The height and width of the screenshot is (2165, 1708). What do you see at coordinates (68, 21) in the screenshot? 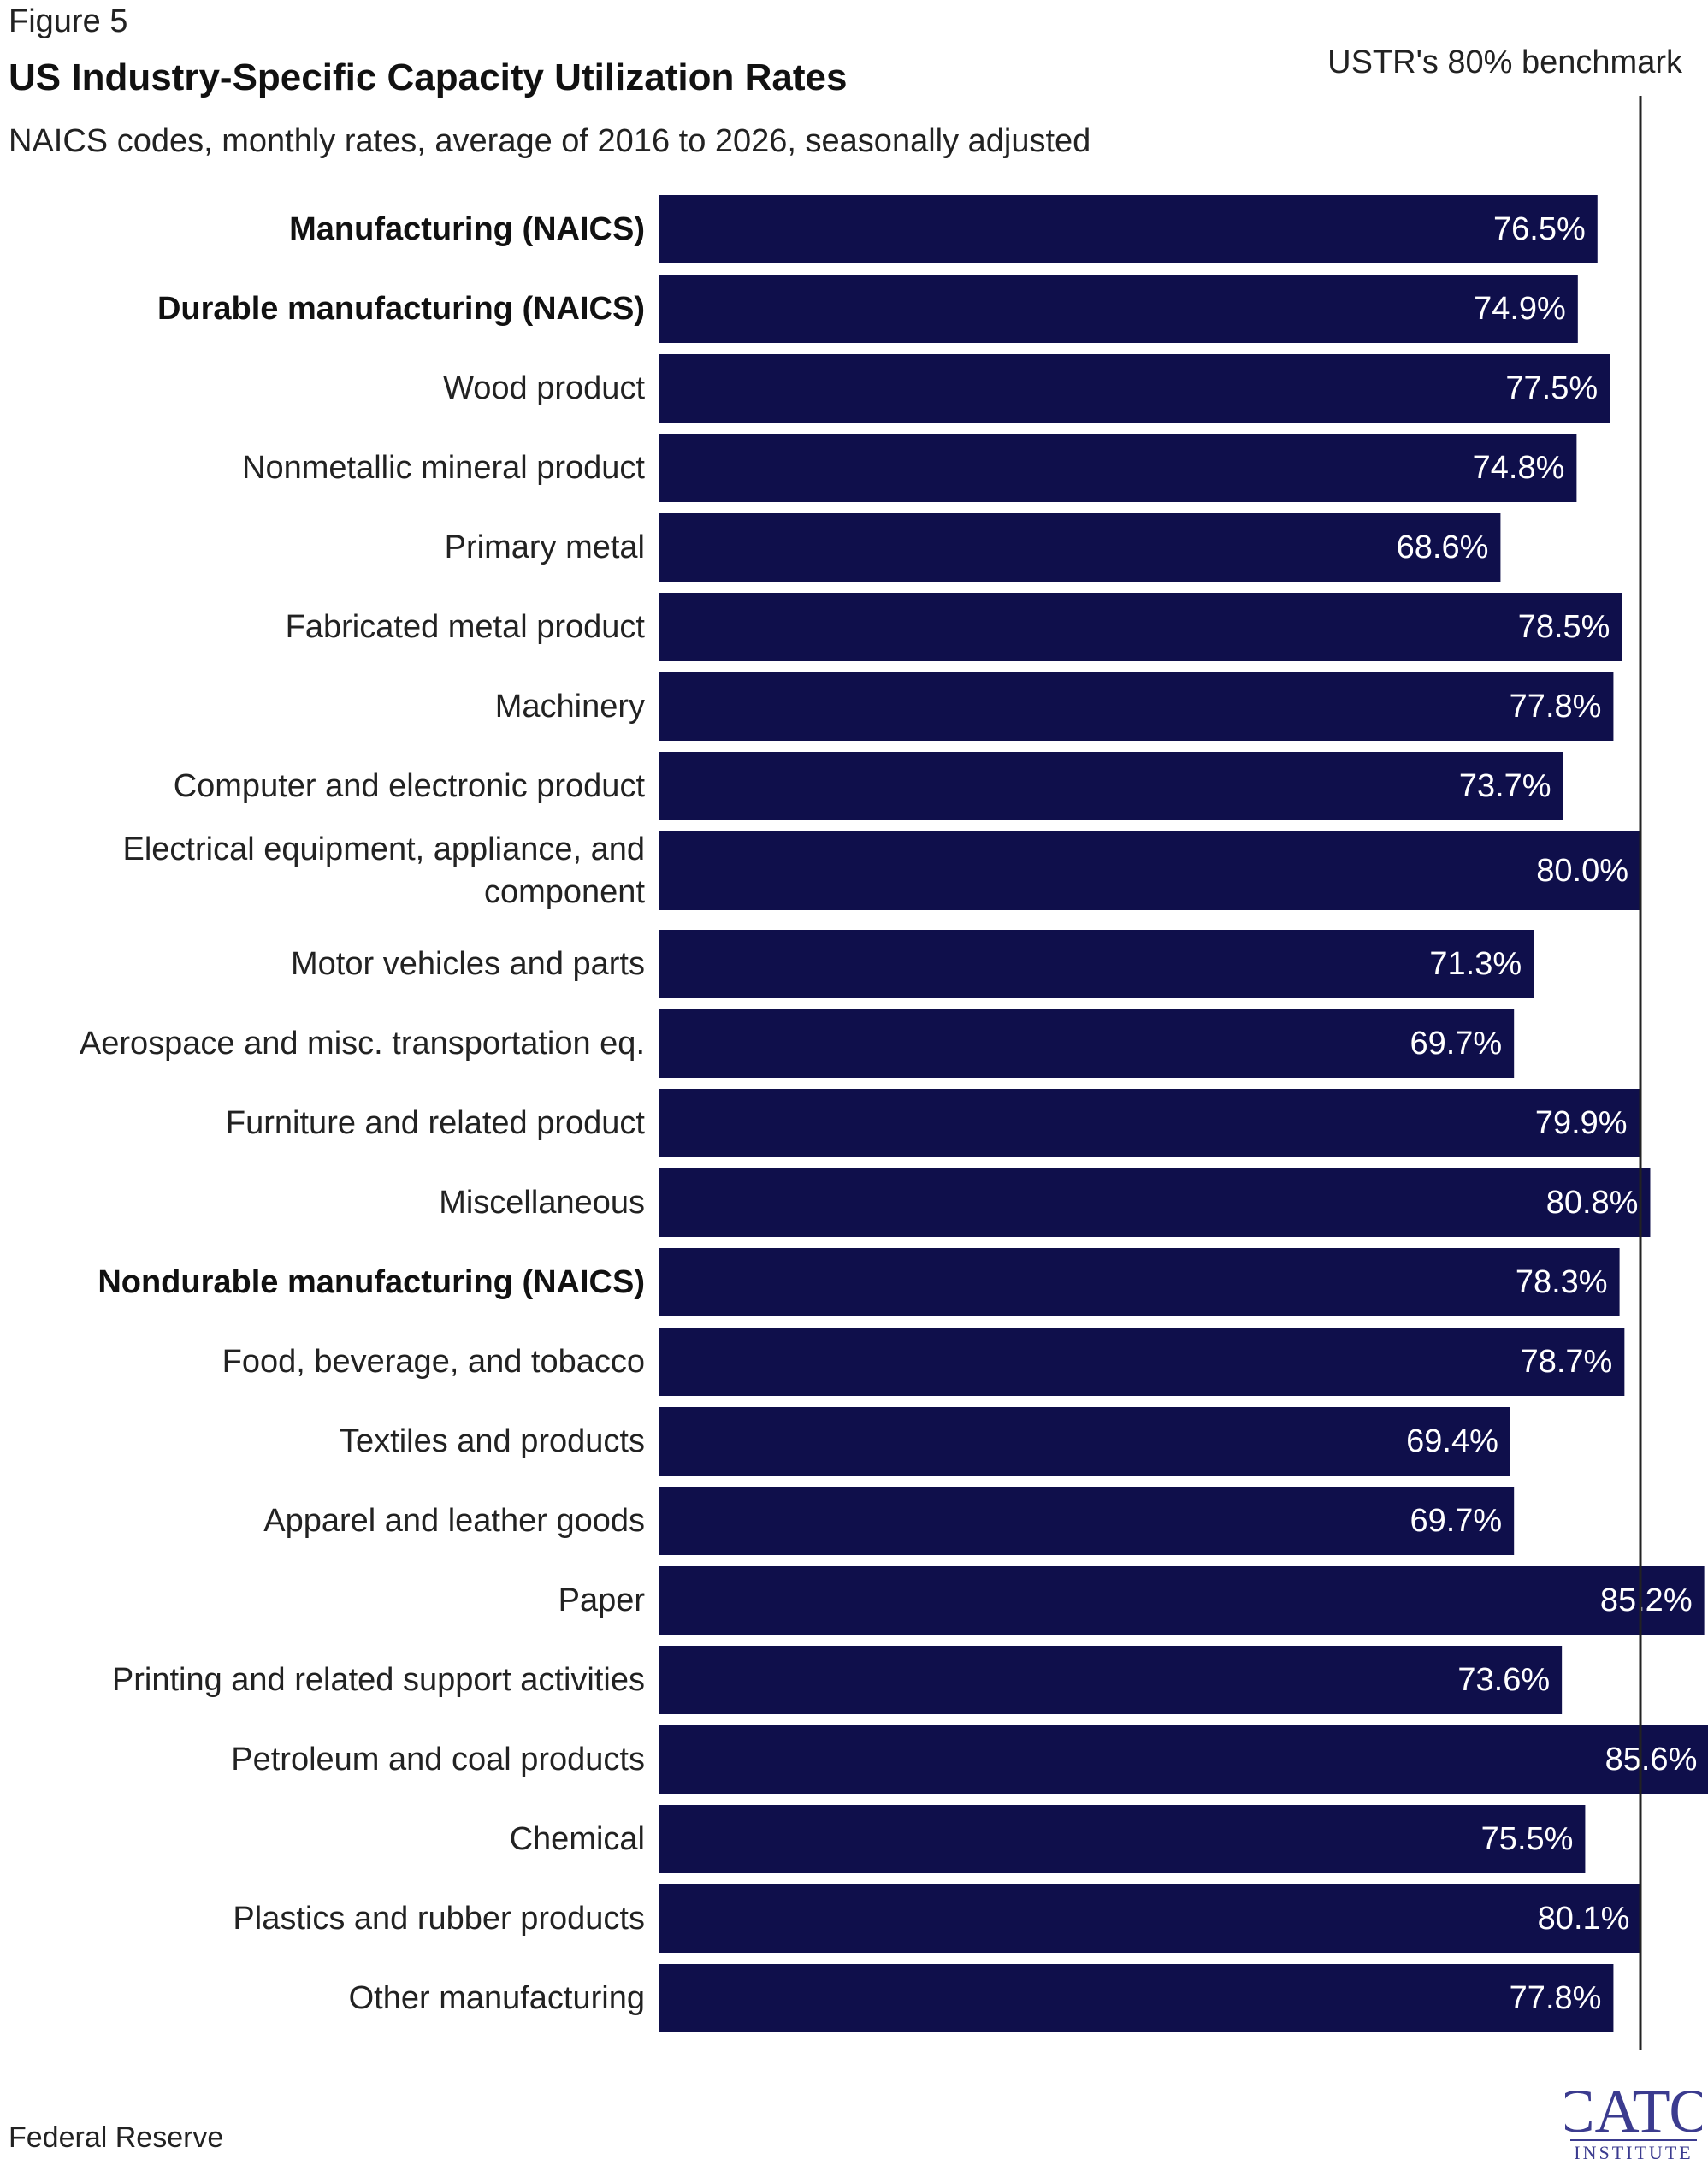
I see `figure-label: Figure 5` at bounding box center [68, 21].